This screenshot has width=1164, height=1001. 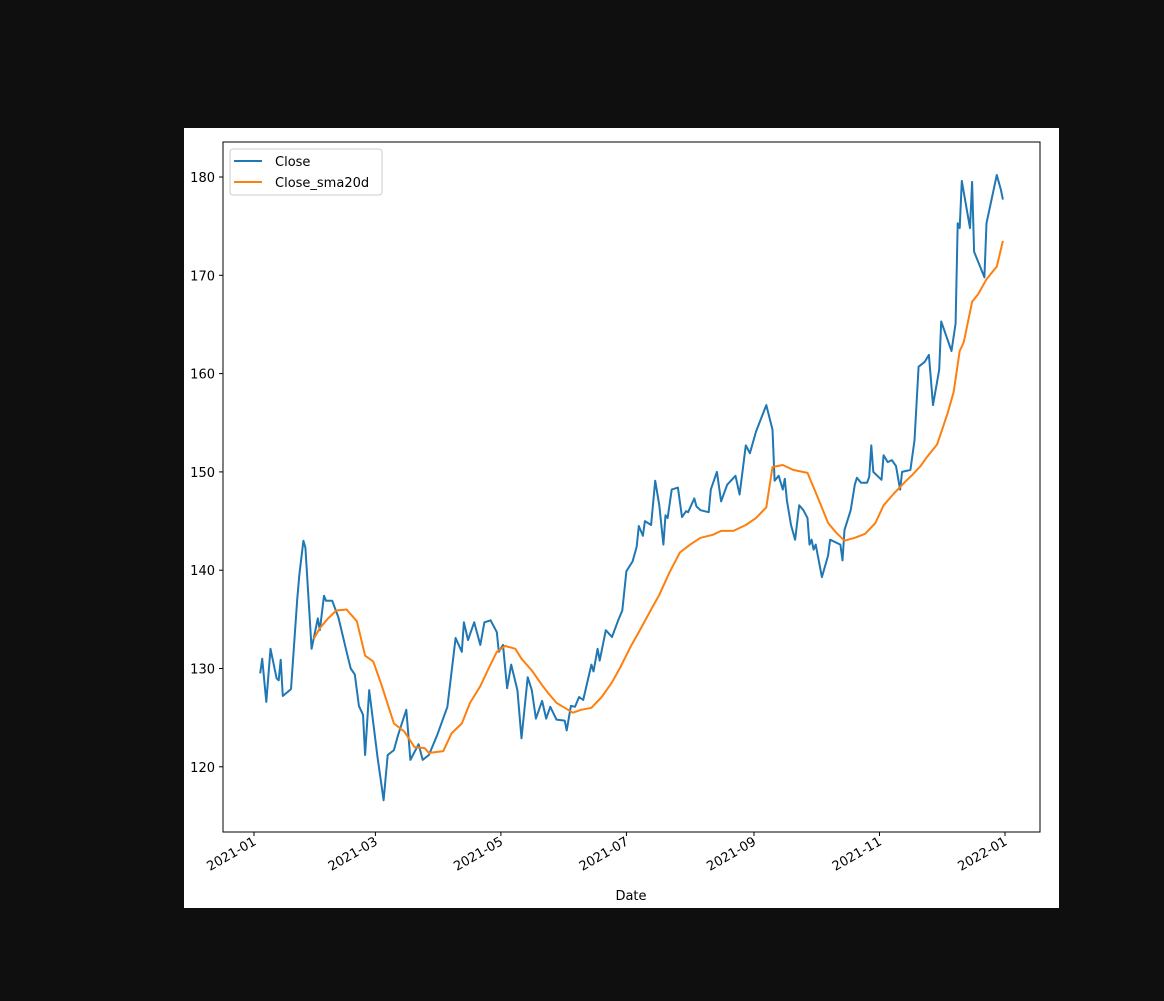 I want to click on x-tick-label: 2021-09, so click(x=731, y=854).